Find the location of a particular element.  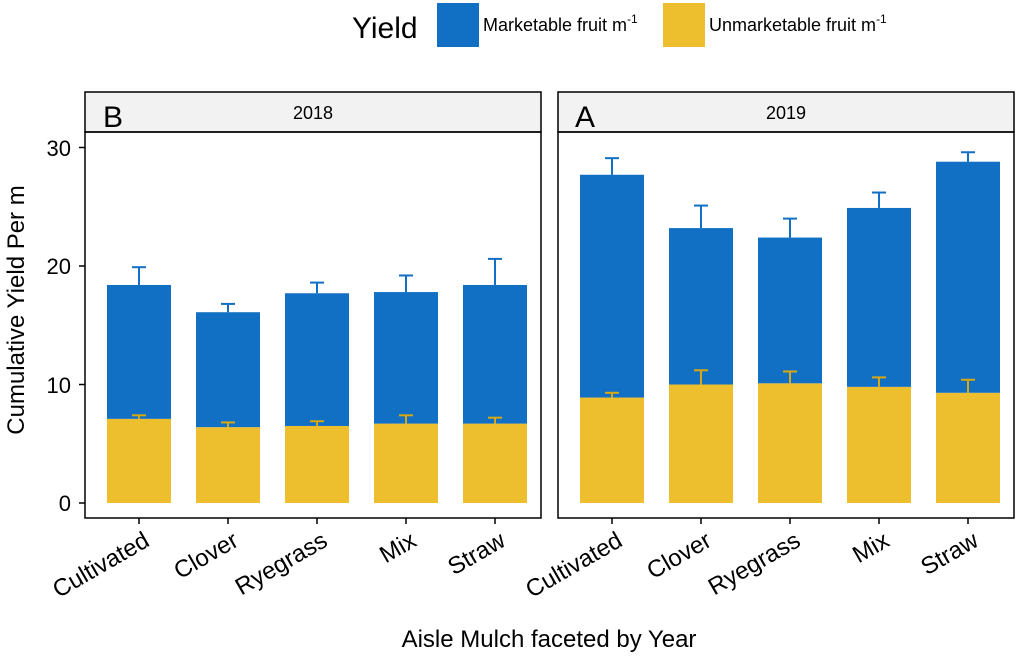

facet-strip-2018 is located at coordinates (313, 112).